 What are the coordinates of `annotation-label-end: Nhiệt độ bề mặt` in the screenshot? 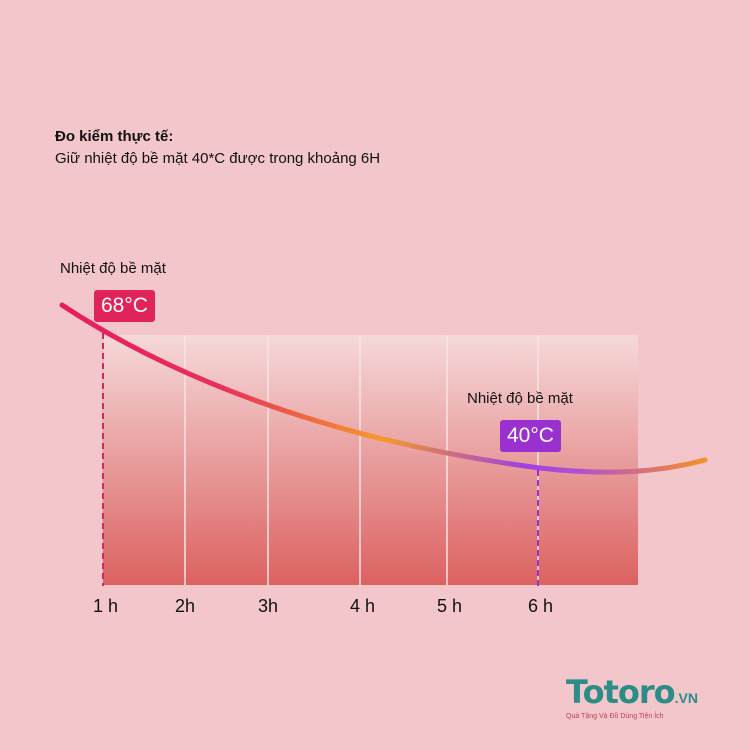 It's located at (520, 398).